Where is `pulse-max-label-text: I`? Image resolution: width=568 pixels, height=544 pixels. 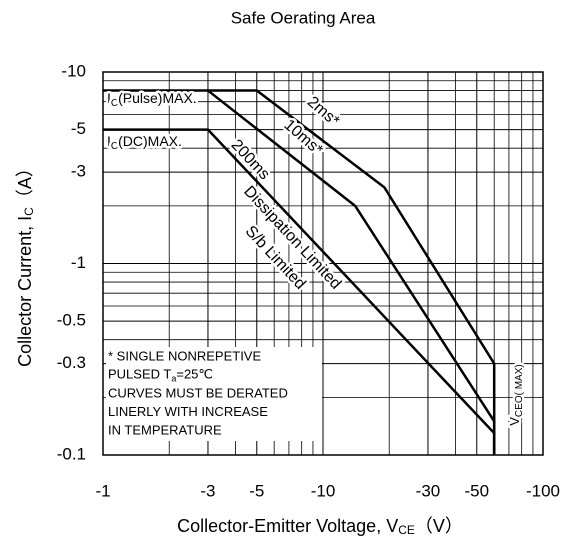
pulse-max-label-text: I is located at coordinates (109, 98).